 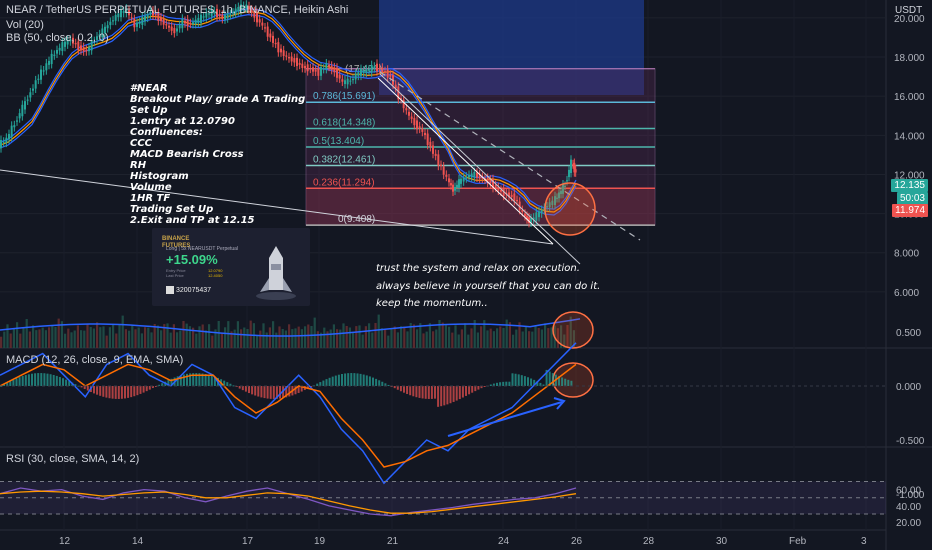 What do you see at coordinates (570, 209) in the screenshot?
I see `highlight-circle` at bounding box center [570, 209].